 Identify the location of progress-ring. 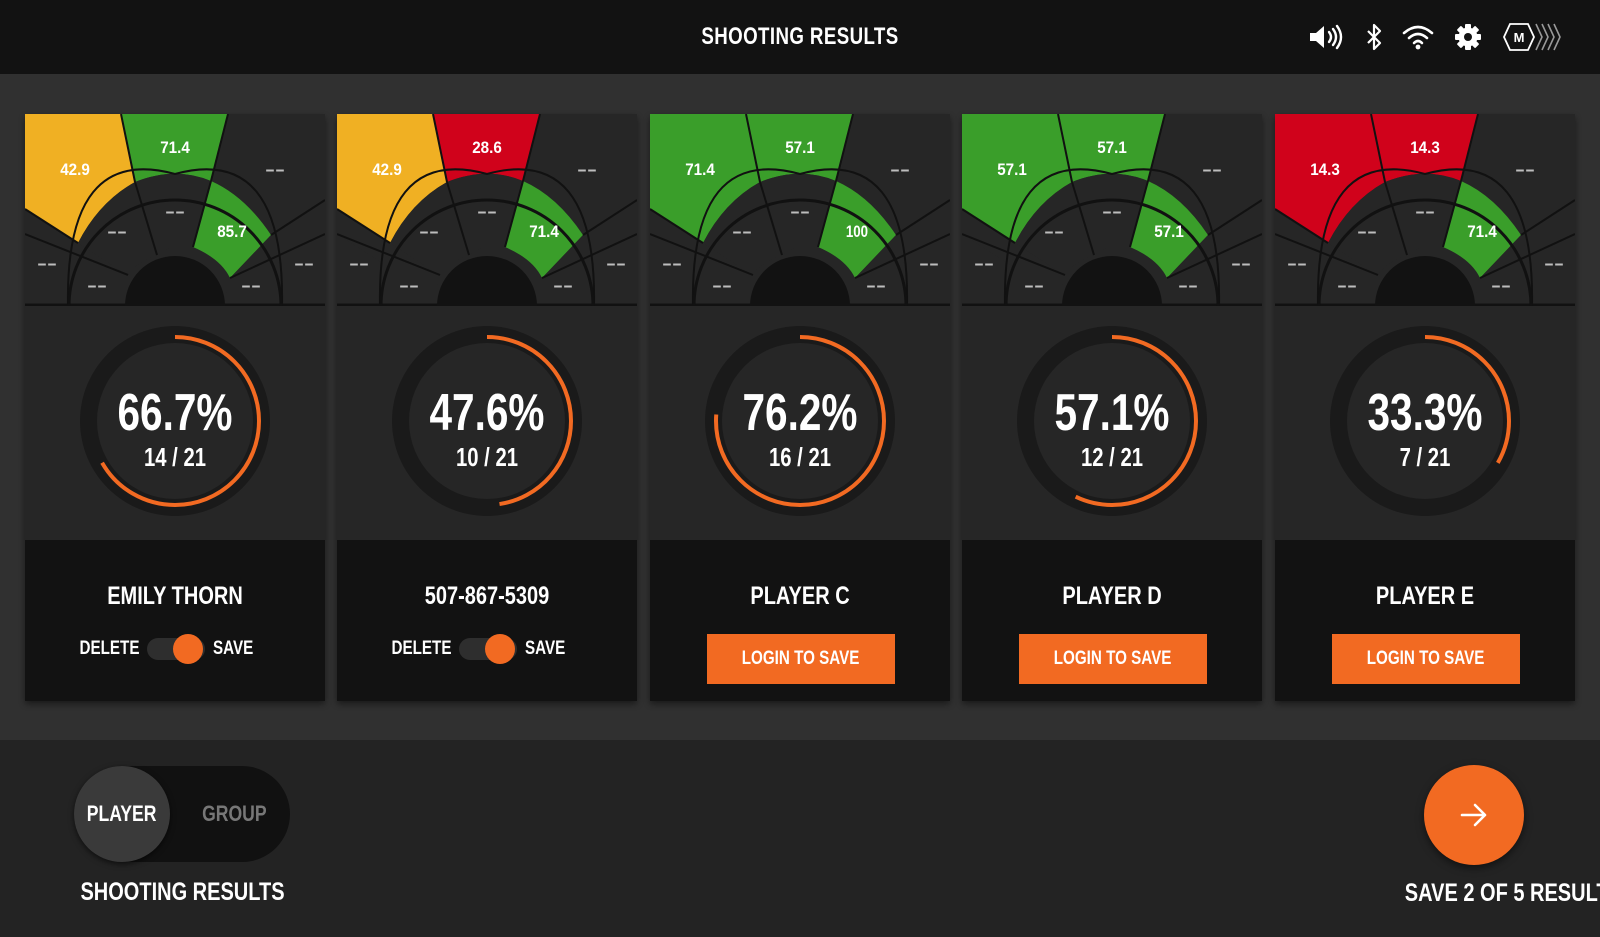
(1112, 421).